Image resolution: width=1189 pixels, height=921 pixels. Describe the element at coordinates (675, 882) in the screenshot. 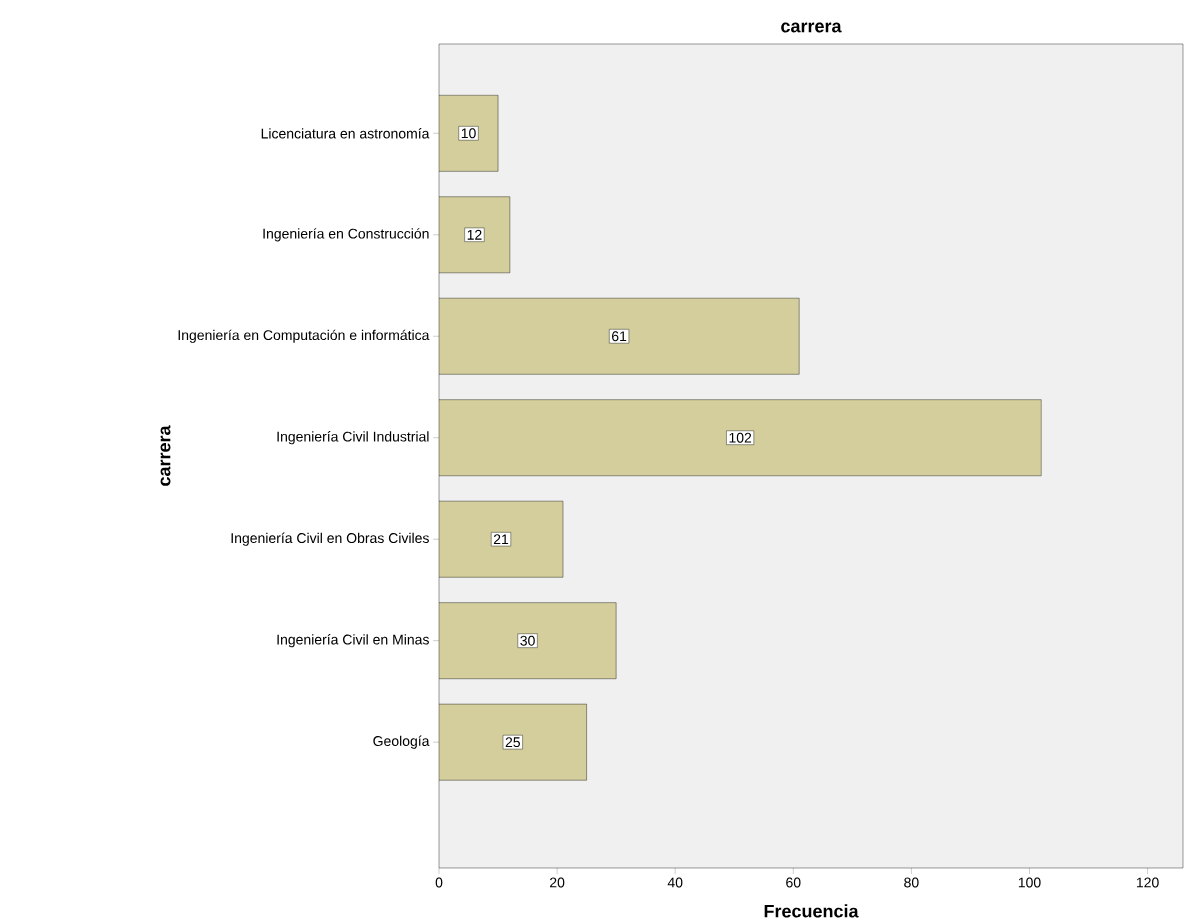

I see `x-tick-label: 40` at that location.